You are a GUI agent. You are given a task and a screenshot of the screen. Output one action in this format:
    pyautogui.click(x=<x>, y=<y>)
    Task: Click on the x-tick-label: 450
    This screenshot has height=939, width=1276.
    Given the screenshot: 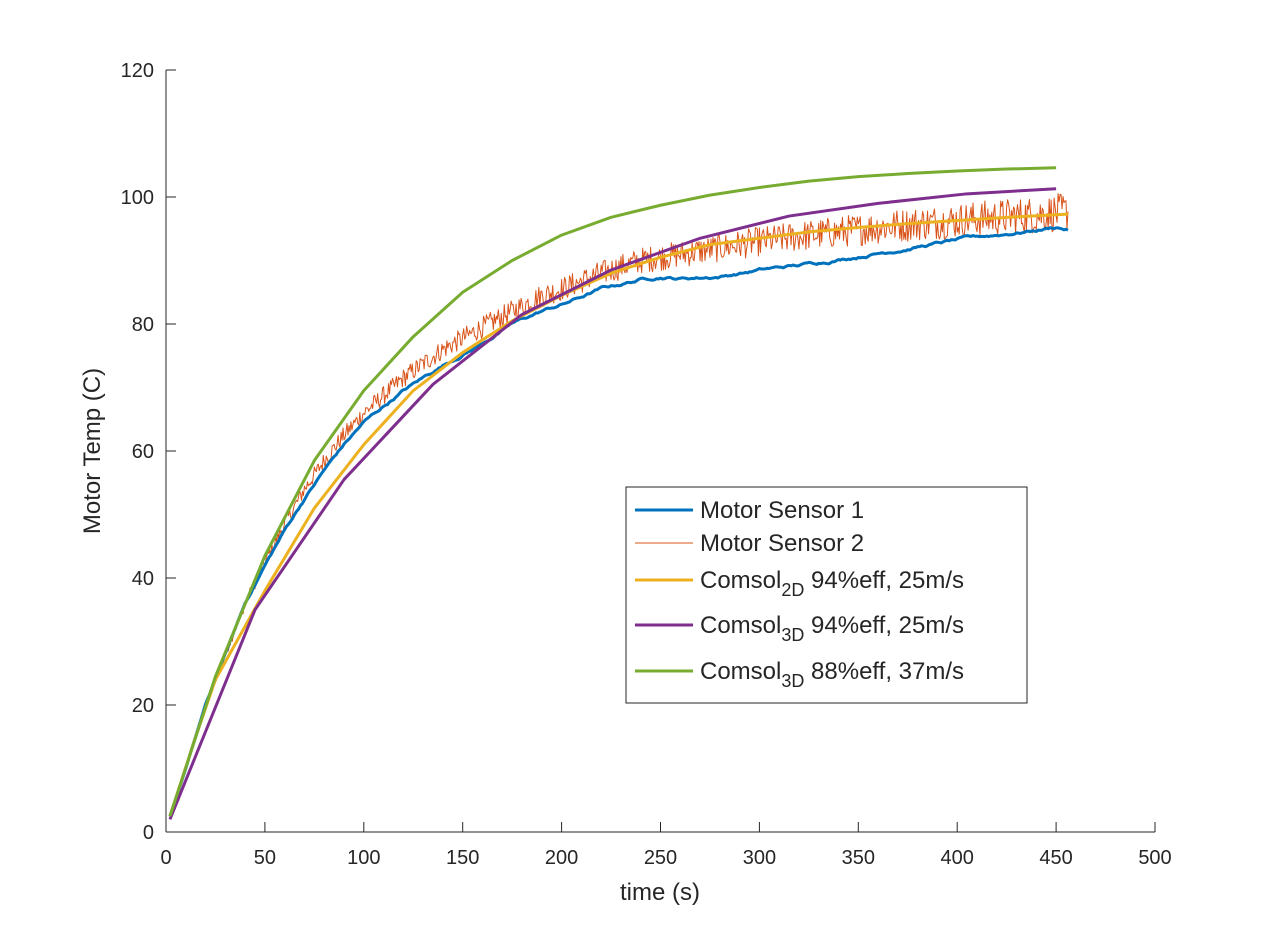 What is the action you would take?
    pyautogui.click(x=1055, y=858)
    